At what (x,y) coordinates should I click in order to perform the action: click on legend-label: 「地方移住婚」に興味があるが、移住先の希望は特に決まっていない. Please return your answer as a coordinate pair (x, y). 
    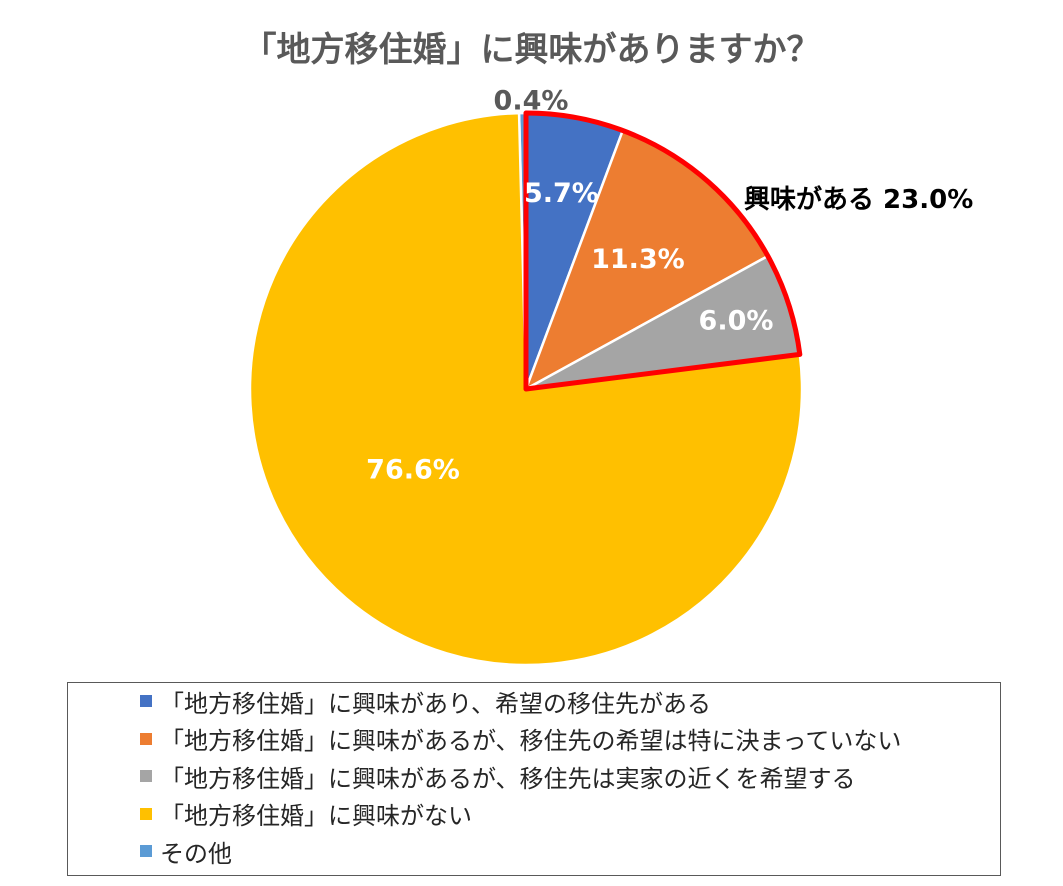
    Looking at the image, I should click on (531, 741).